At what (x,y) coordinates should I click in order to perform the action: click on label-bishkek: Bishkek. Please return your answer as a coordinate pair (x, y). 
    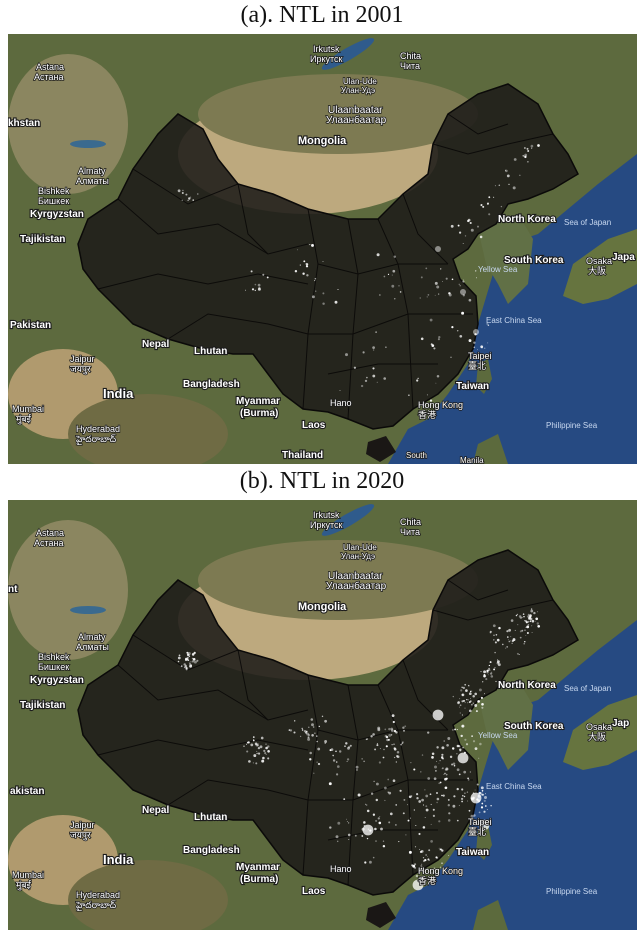
    Looking at the image, I should click on (54, 657).